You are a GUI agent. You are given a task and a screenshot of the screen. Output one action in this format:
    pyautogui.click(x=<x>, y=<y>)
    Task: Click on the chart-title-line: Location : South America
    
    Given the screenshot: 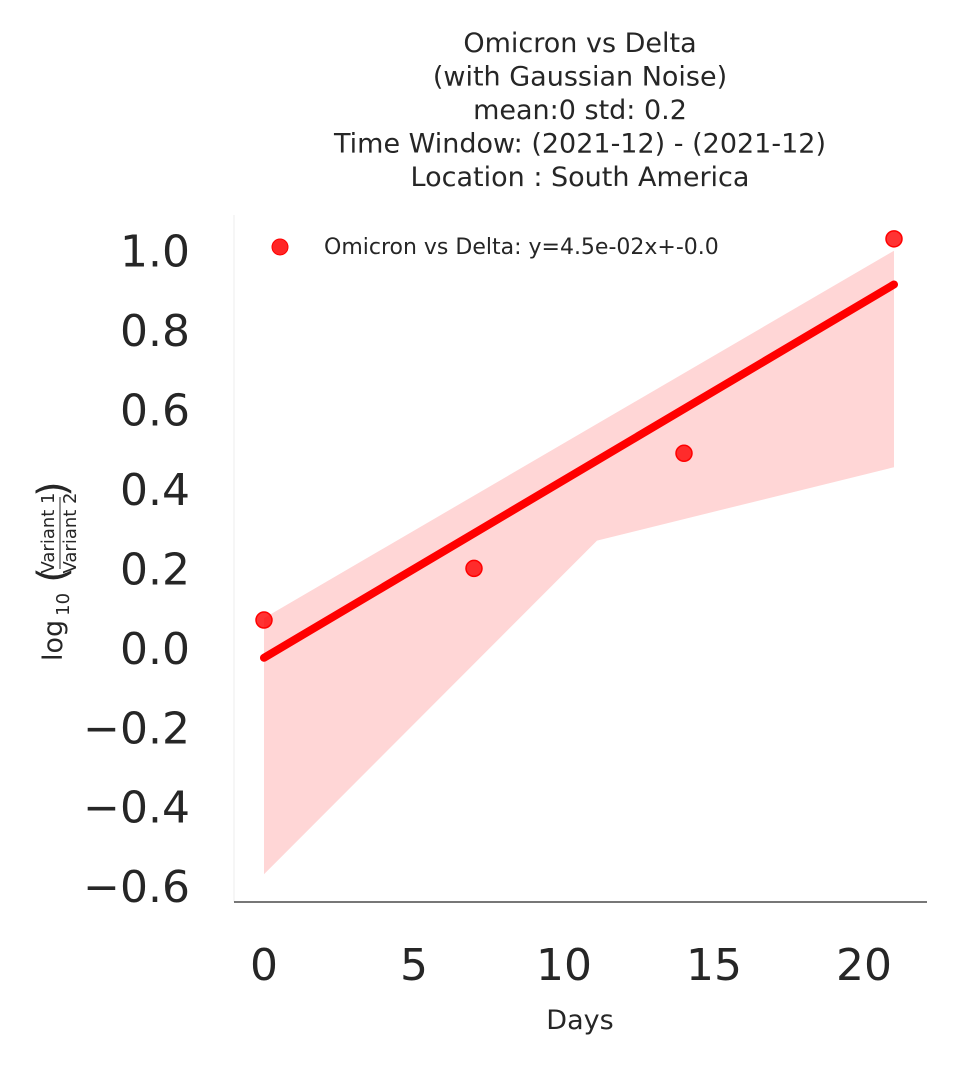 What is the action you would take?
    pyautogui.click(x=580, y=177)
    